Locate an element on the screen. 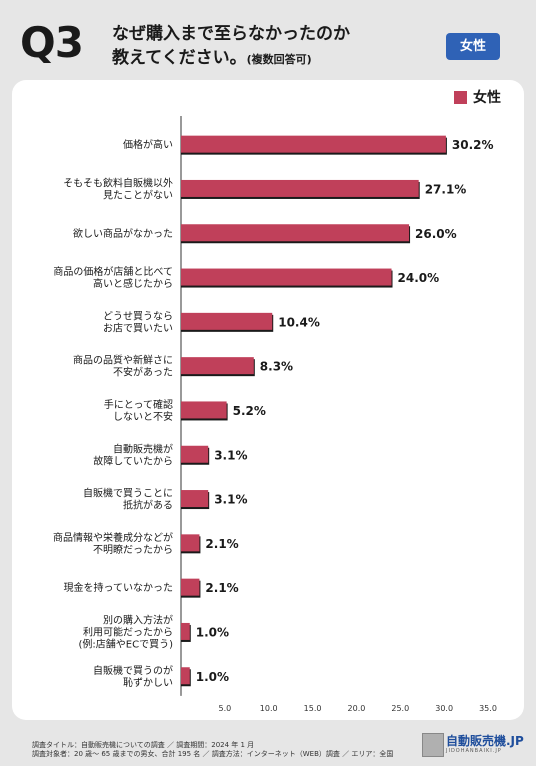 This screenshot has height=766, width=536. category-label: 商品の価格が店舗と比べて高いと感じたから is located at coordinates (113, 277).